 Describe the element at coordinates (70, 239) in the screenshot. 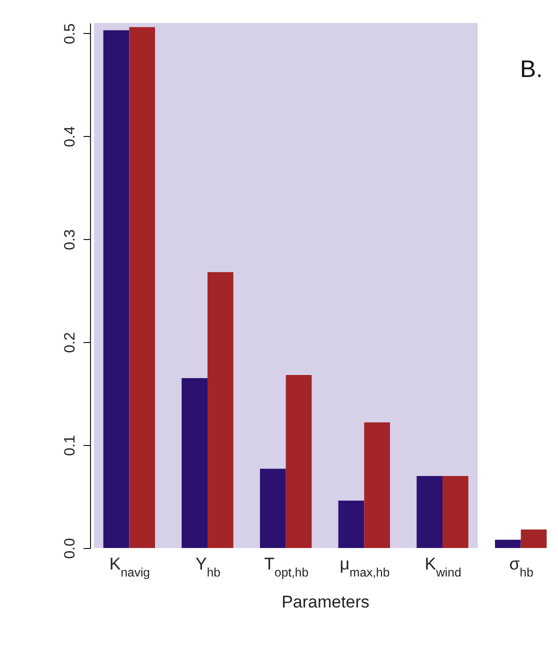

I see `y-tick-label: 0.3` at that location.